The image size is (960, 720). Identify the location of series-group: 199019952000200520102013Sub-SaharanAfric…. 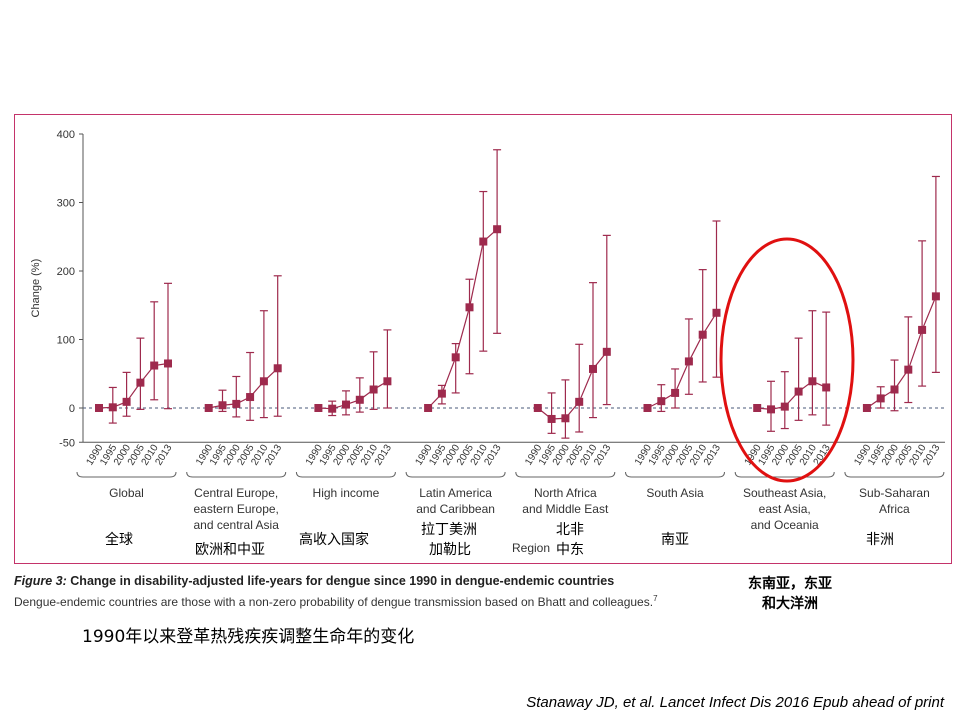
(894, 345).